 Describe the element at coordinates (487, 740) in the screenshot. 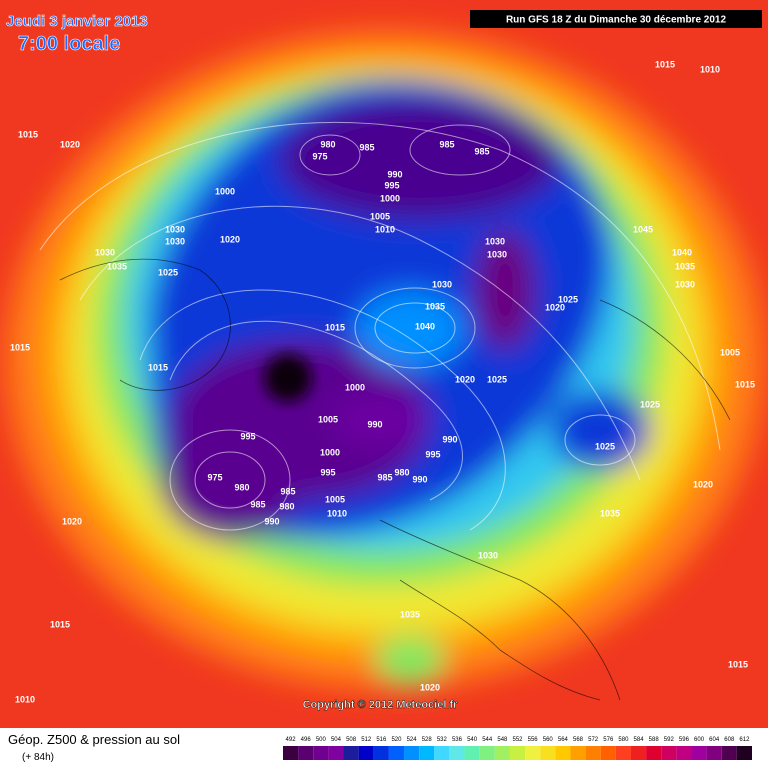

I see `scale-label: 544` at that location.